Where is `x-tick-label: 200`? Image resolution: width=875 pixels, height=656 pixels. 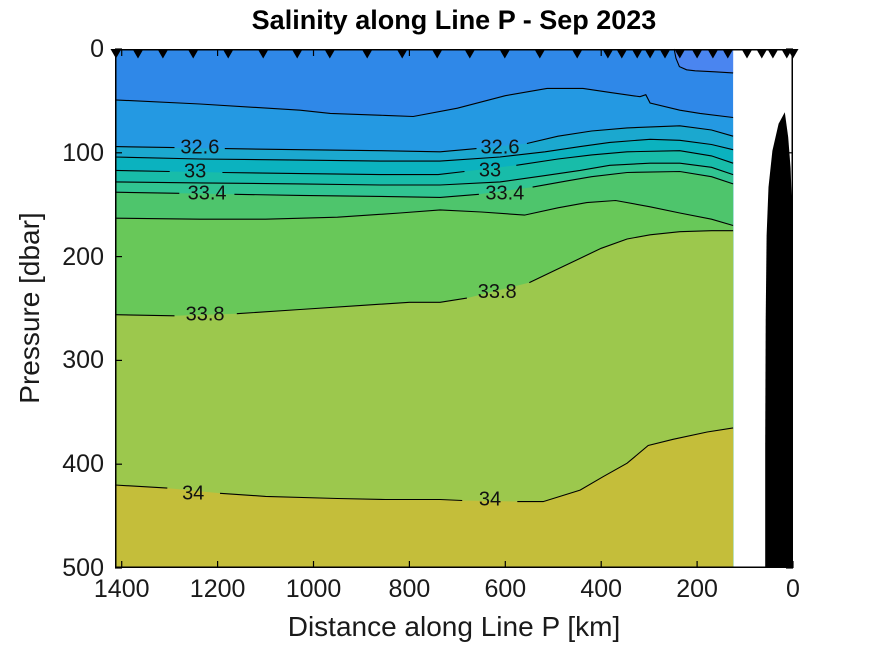 x-tick-label: 200 is located at coordinates (697, 589).